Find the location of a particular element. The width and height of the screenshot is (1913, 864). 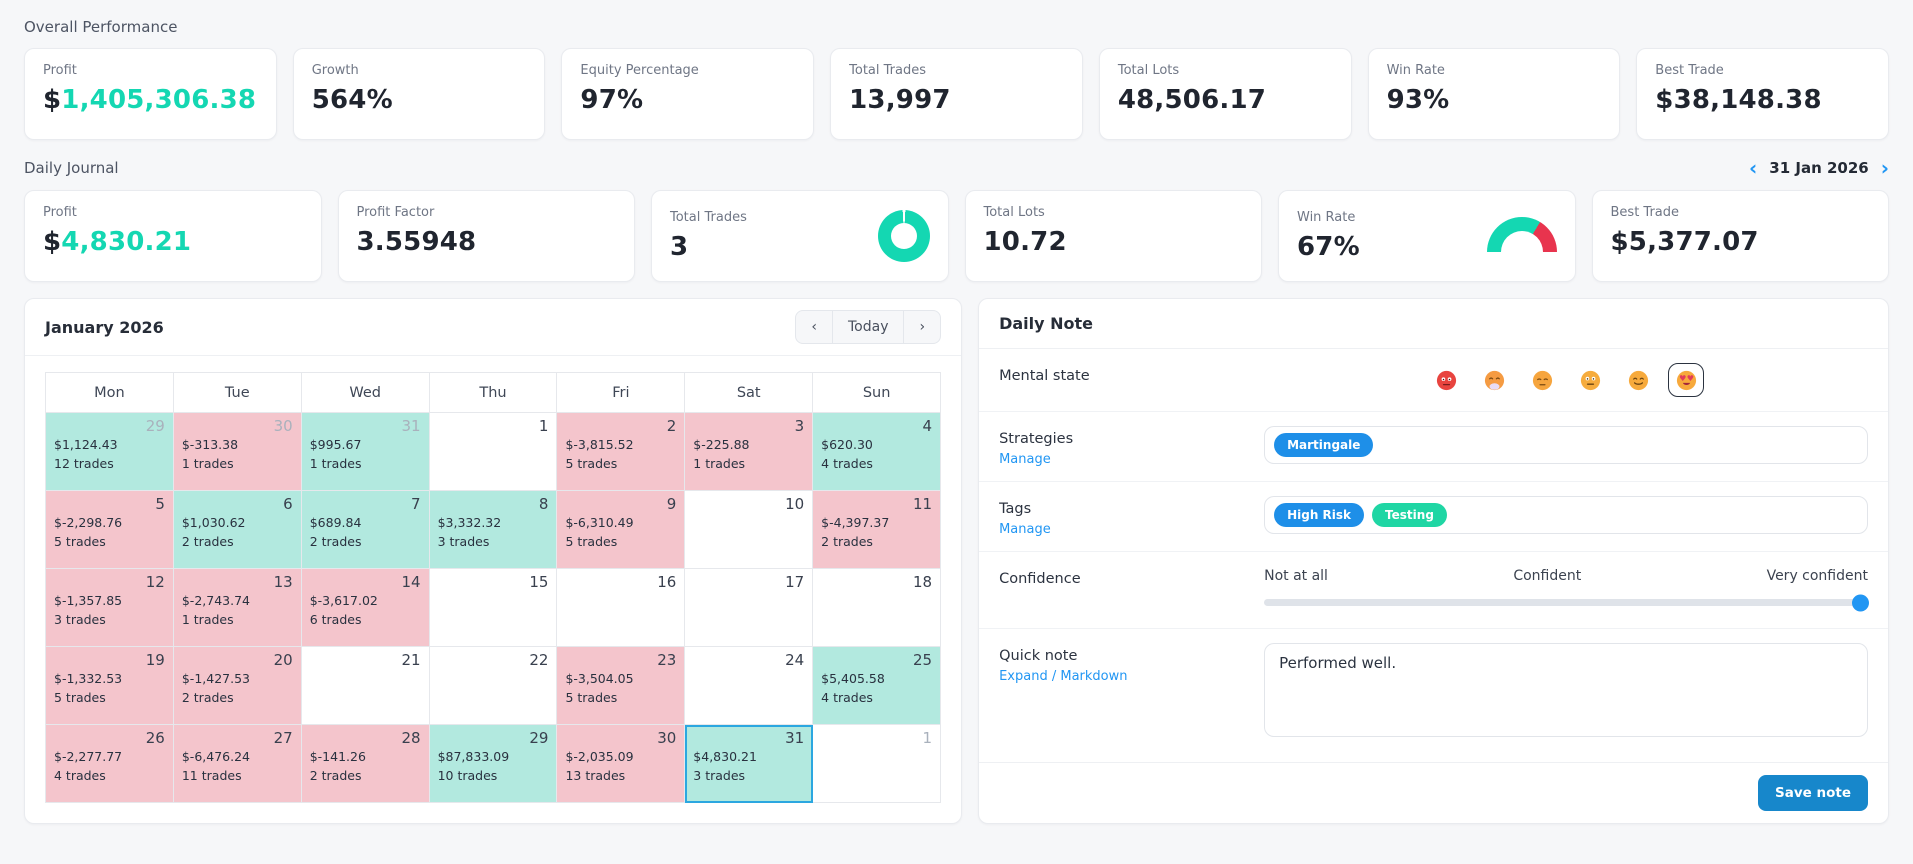

weekday-header-row: Mon Tue Wed Thu Fri Sat Sun is located at coordinates (493, 392).